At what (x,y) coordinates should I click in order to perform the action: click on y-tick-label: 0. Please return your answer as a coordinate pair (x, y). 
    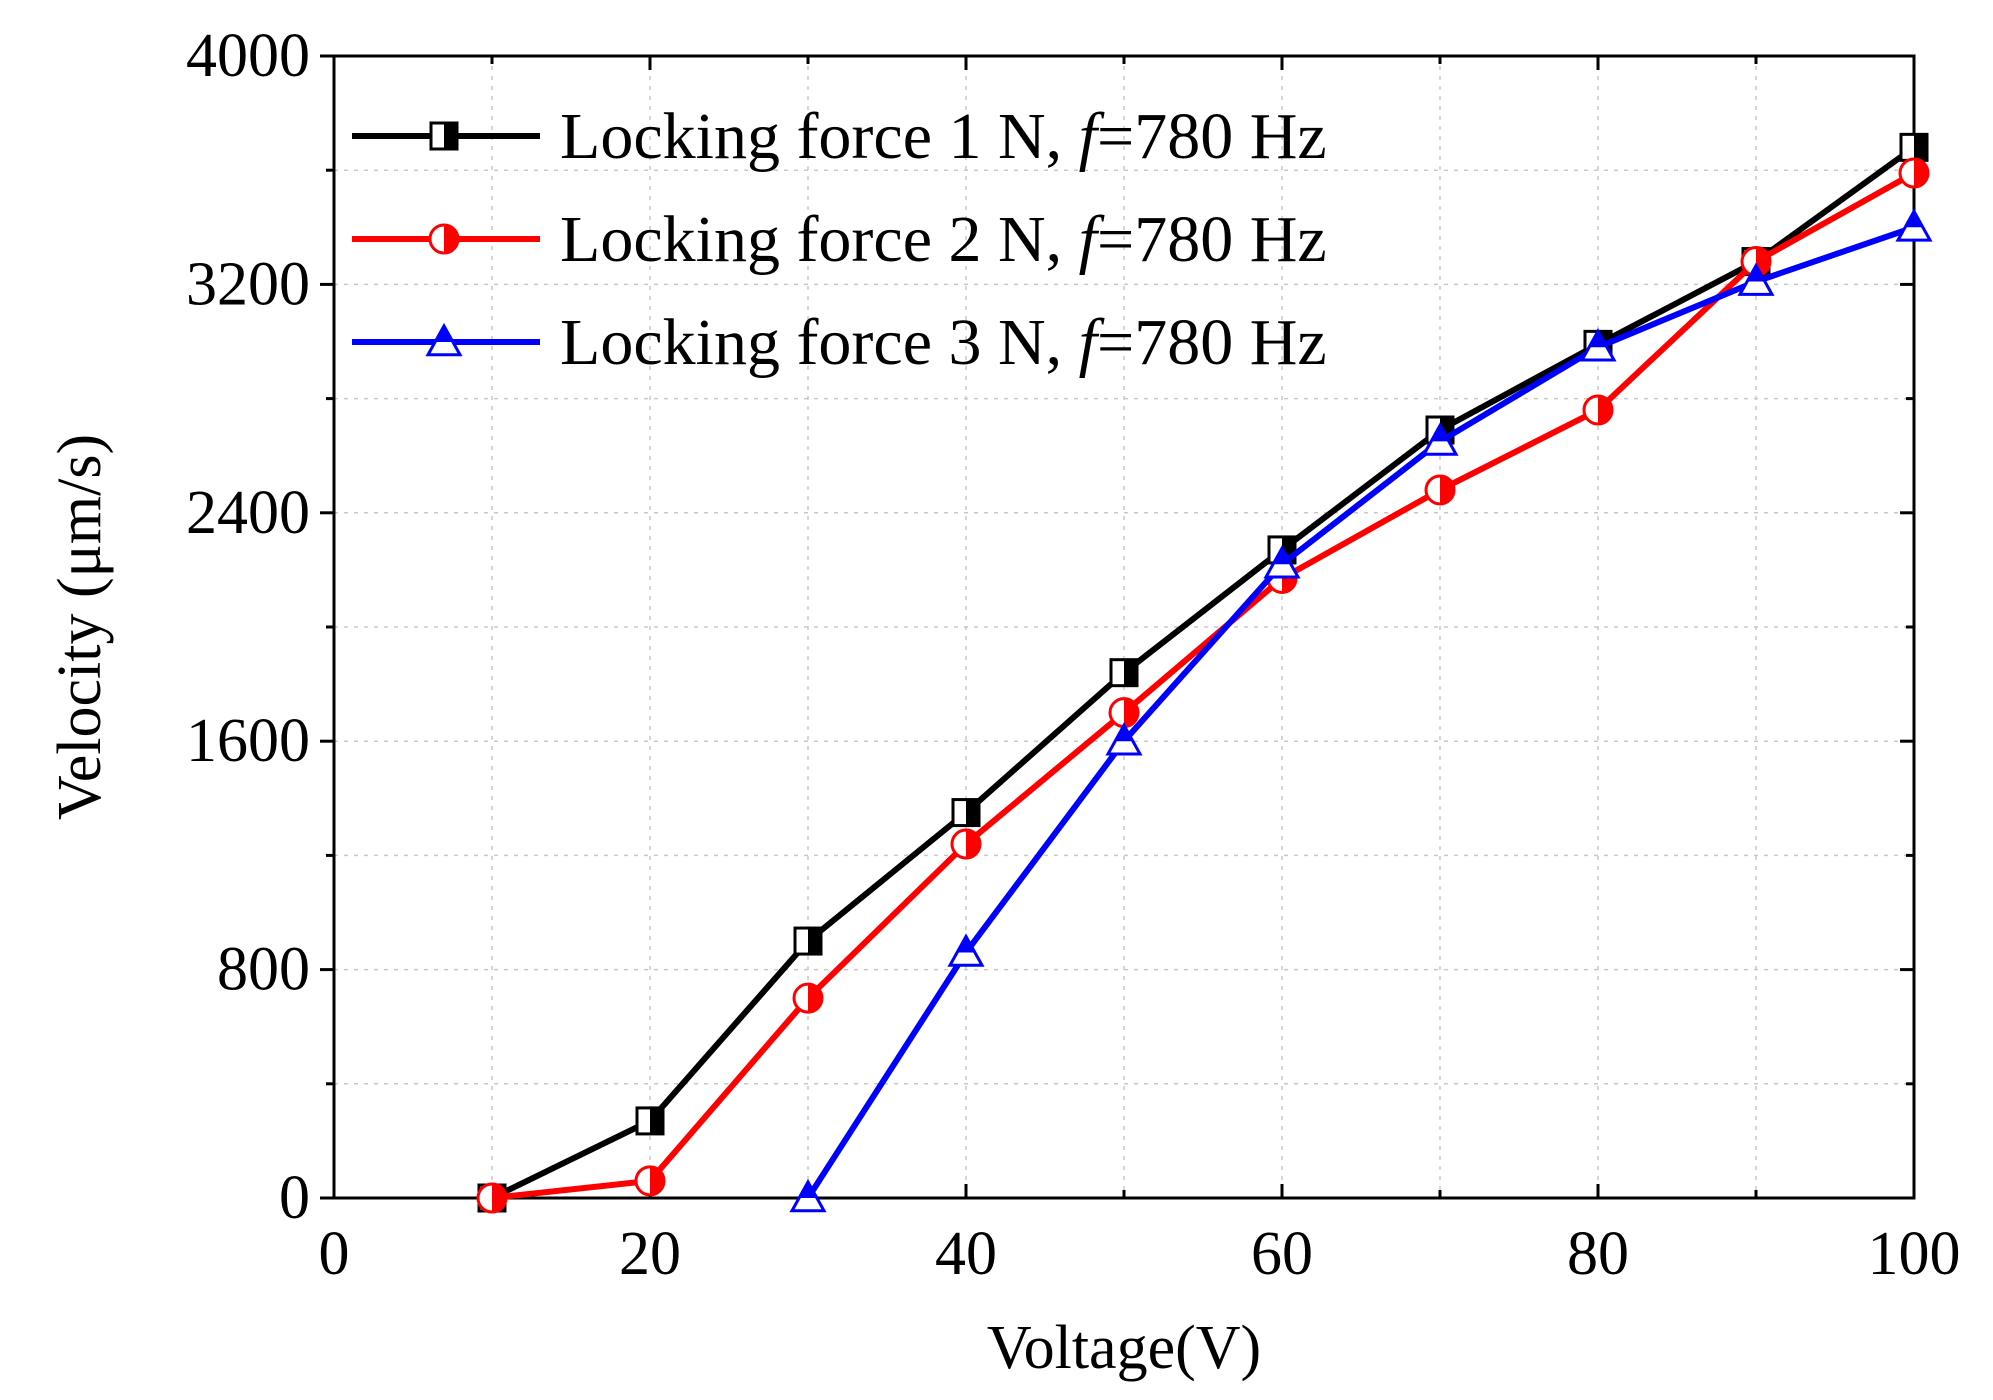
    Looking at the image, I should click on (294, 1198).